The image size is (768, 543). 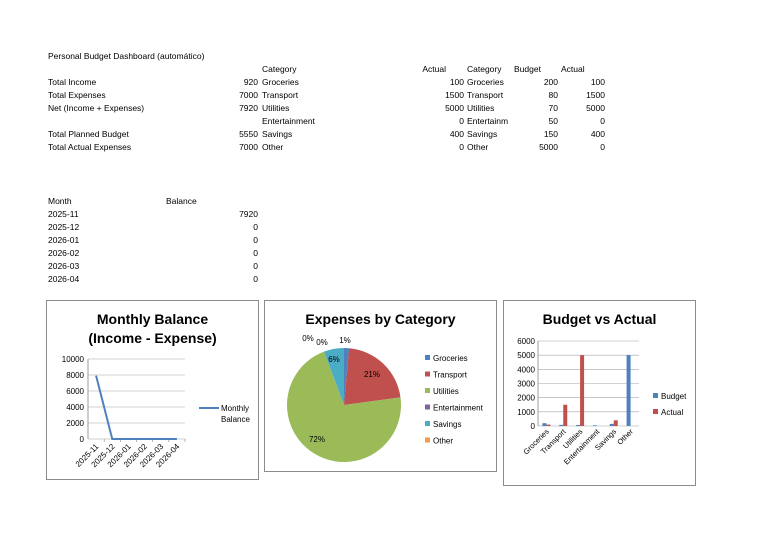 What do you see at coordinates (126, 56) in the screenshot?
I see `sheet-title: Personal Budget Dashboard (automático)` at bounding box center [126, 56].